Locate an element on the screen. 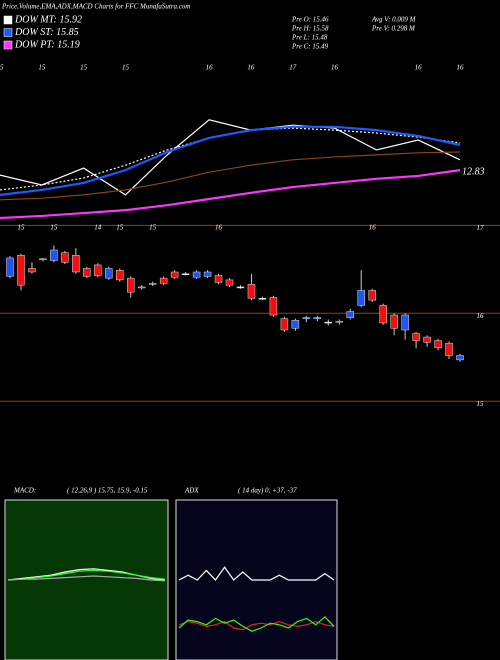 This screenshot has width=500, height=660. x-tick-label: 17 is located at coordinates (293, 68).